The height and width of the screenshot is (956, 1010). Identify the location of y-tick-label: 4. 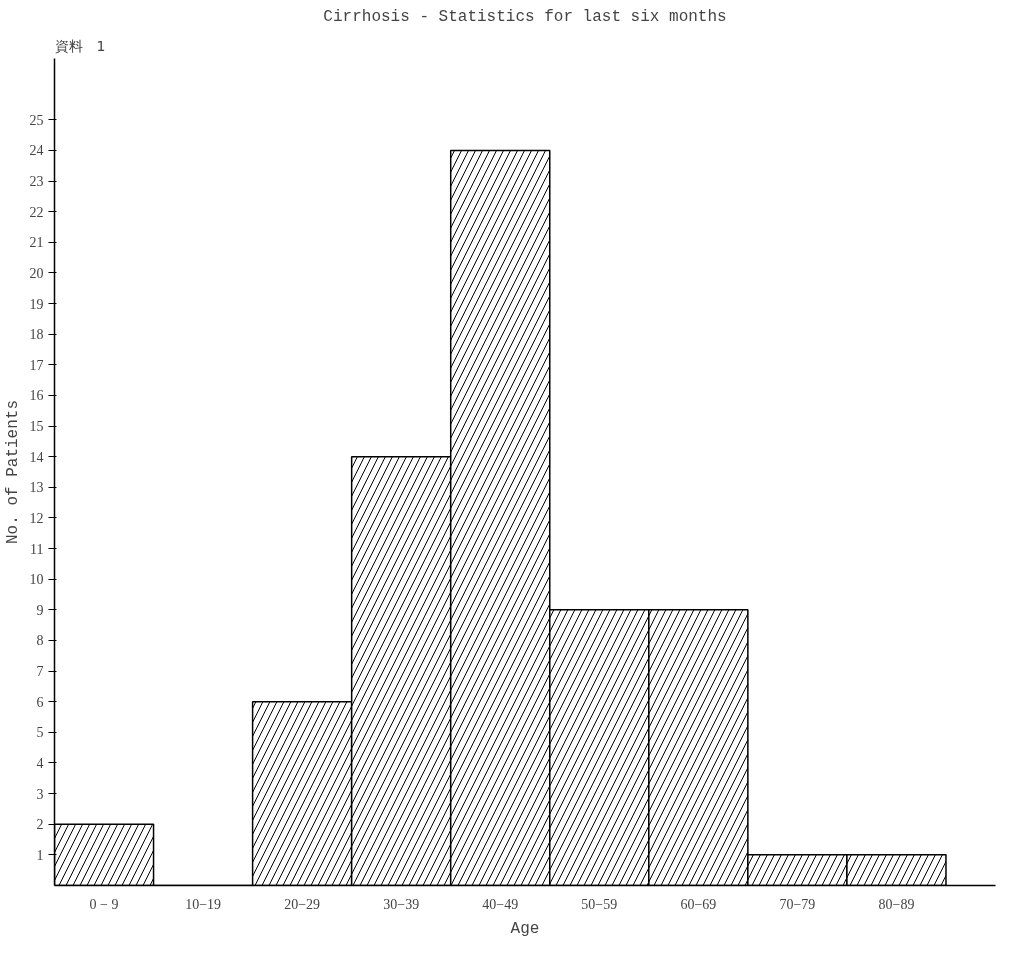
(40, 763).